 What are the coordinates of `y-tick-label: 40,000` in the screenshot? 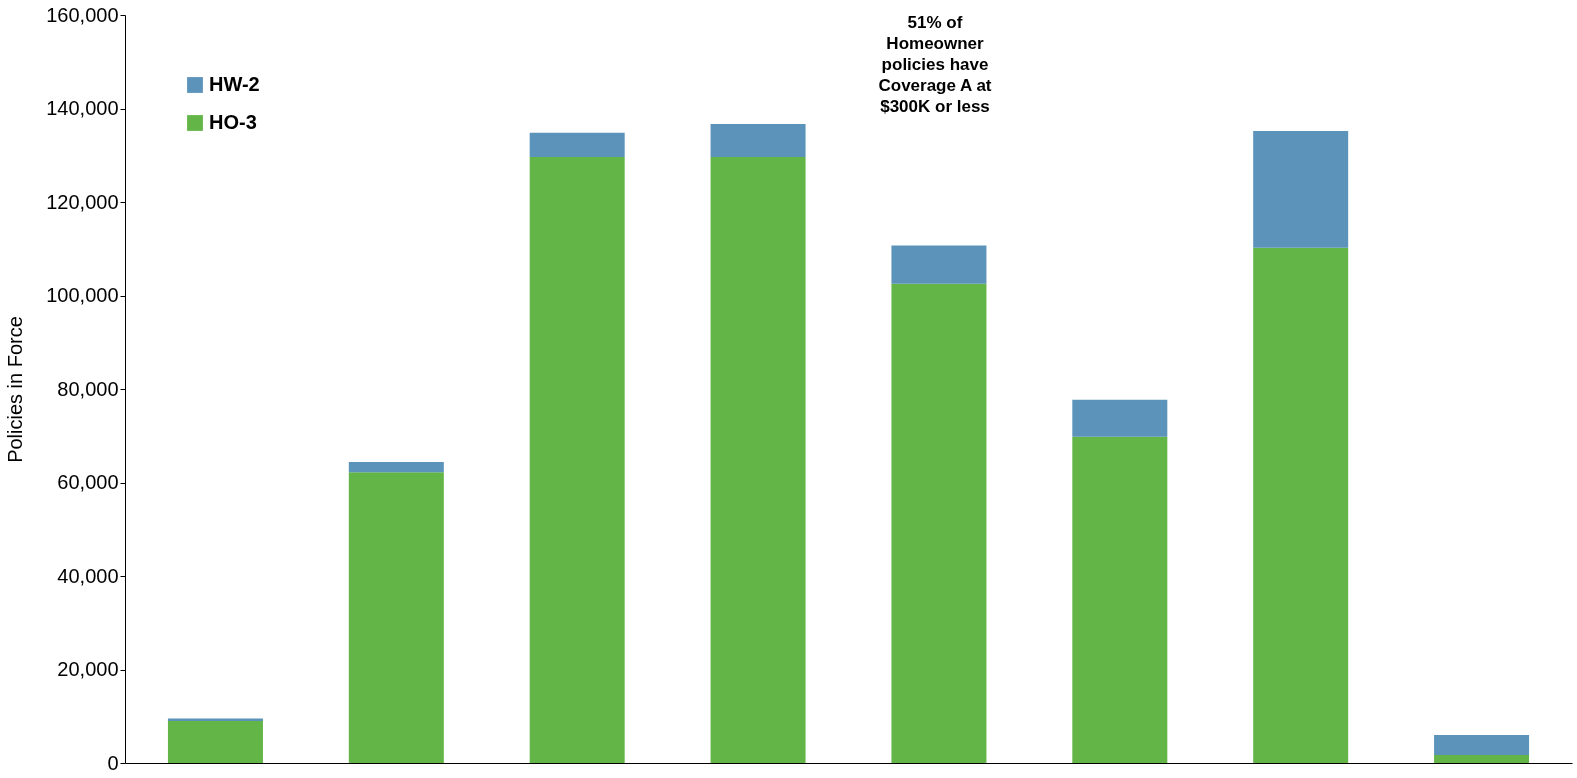 It's located at (88, 575).